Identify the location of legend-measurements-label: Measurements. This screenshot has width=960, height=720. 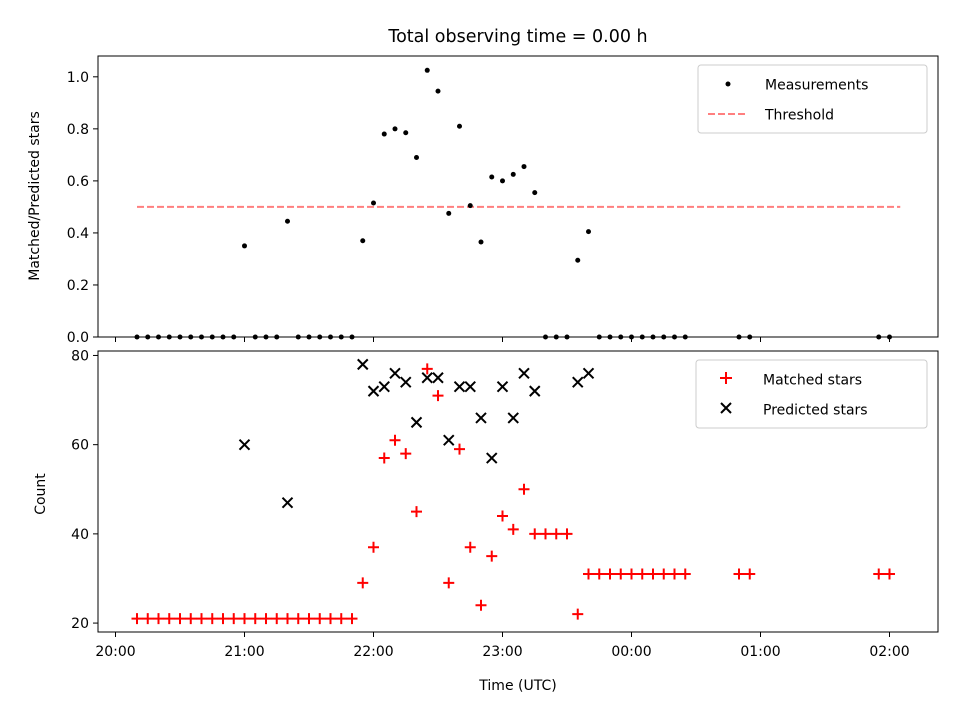
(816, 86).